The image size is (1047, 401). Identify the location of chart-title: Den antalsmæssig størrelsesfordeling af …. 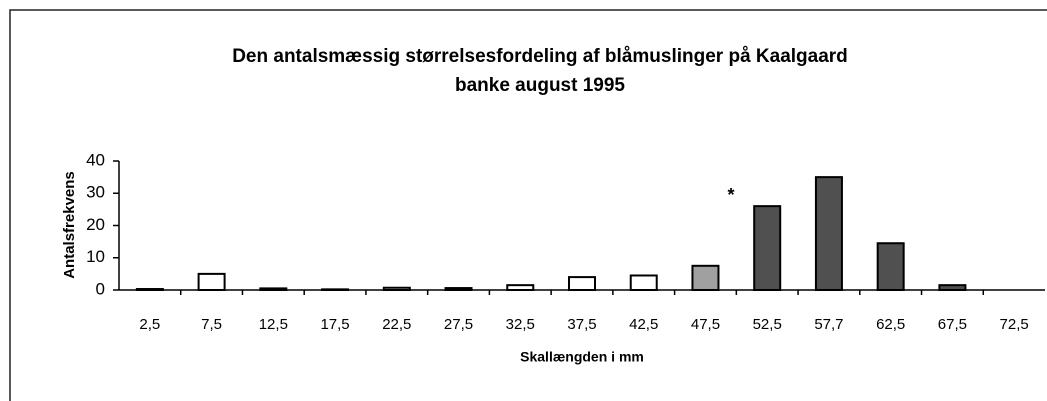
(540, 56).